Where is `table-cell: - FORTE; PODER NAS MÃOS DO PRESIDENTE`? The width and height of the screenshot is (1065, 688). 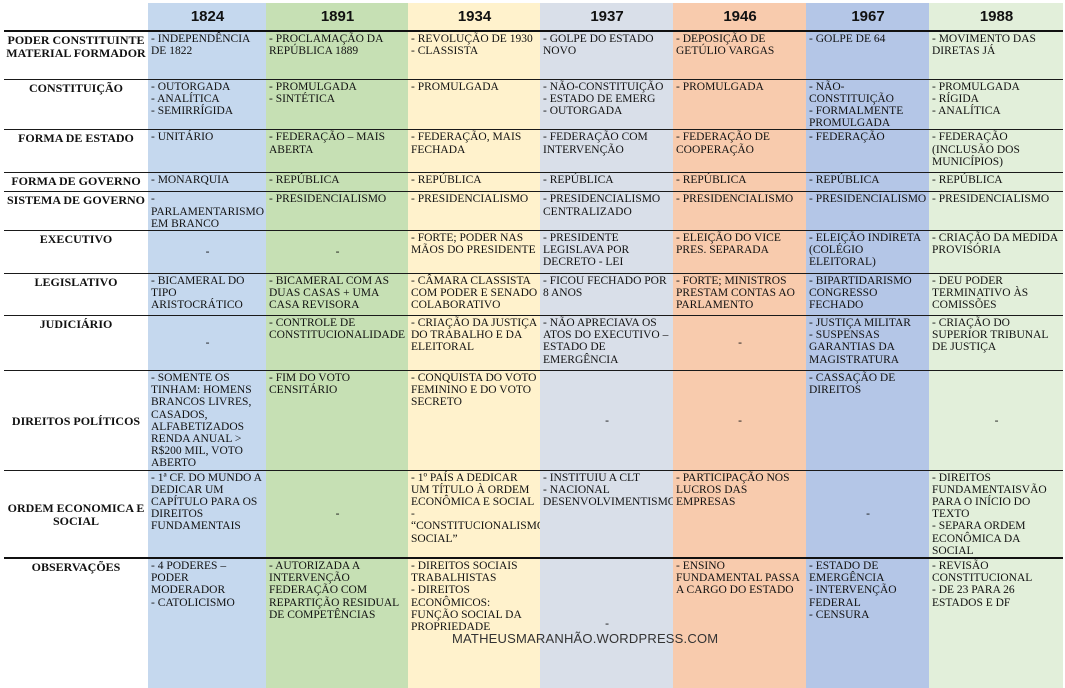 table-cell: - FORTE; PODER NAS MÃOS DO PRESIDENTE is located at coordinates (474, 251).